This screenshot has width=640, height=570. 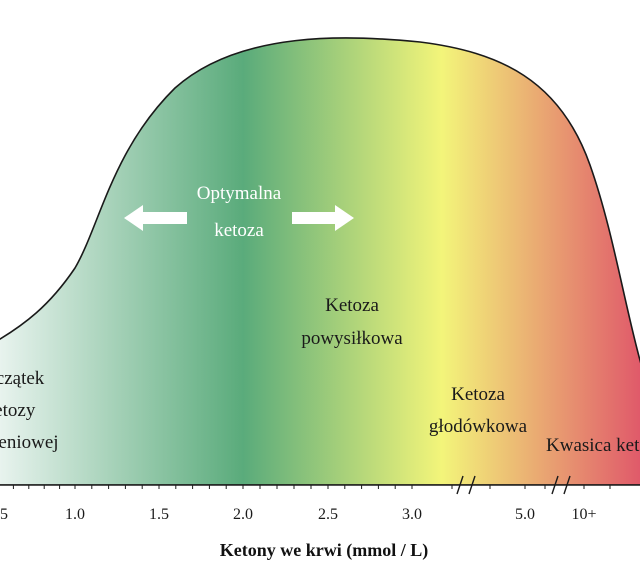 What do you see at coordinates (525, 514) in the screenshot?
I see `tick-label-5-0: 5.0` at bounding box center [525, 514].